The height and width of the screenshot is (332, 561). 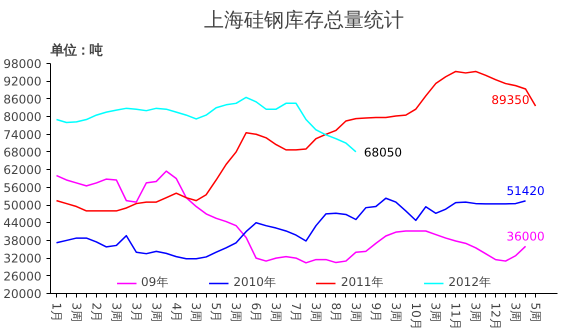 What do you see at coordinates (22, 223) in the screenshot?
I see `y-tick-label: 44000` at bounding box center [22, 223].